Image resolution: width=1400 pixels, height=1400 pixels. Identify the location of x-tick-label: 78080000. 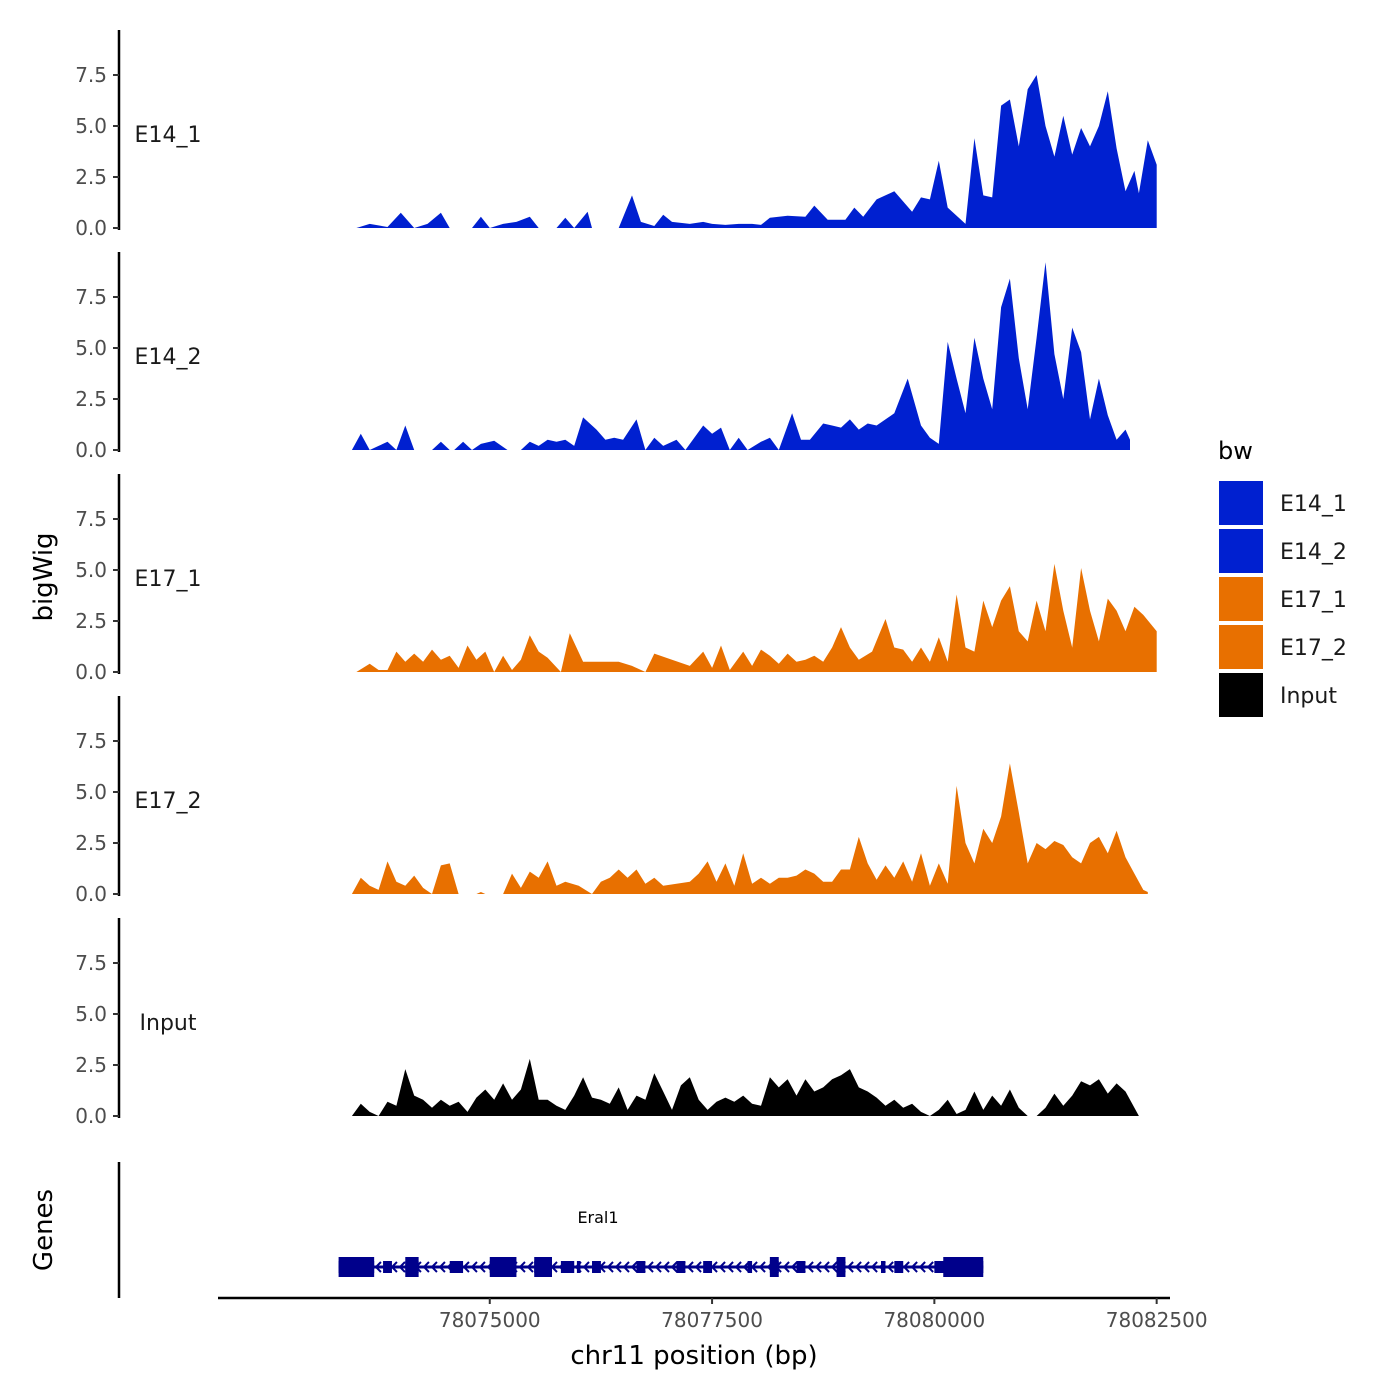
(934, 1320).